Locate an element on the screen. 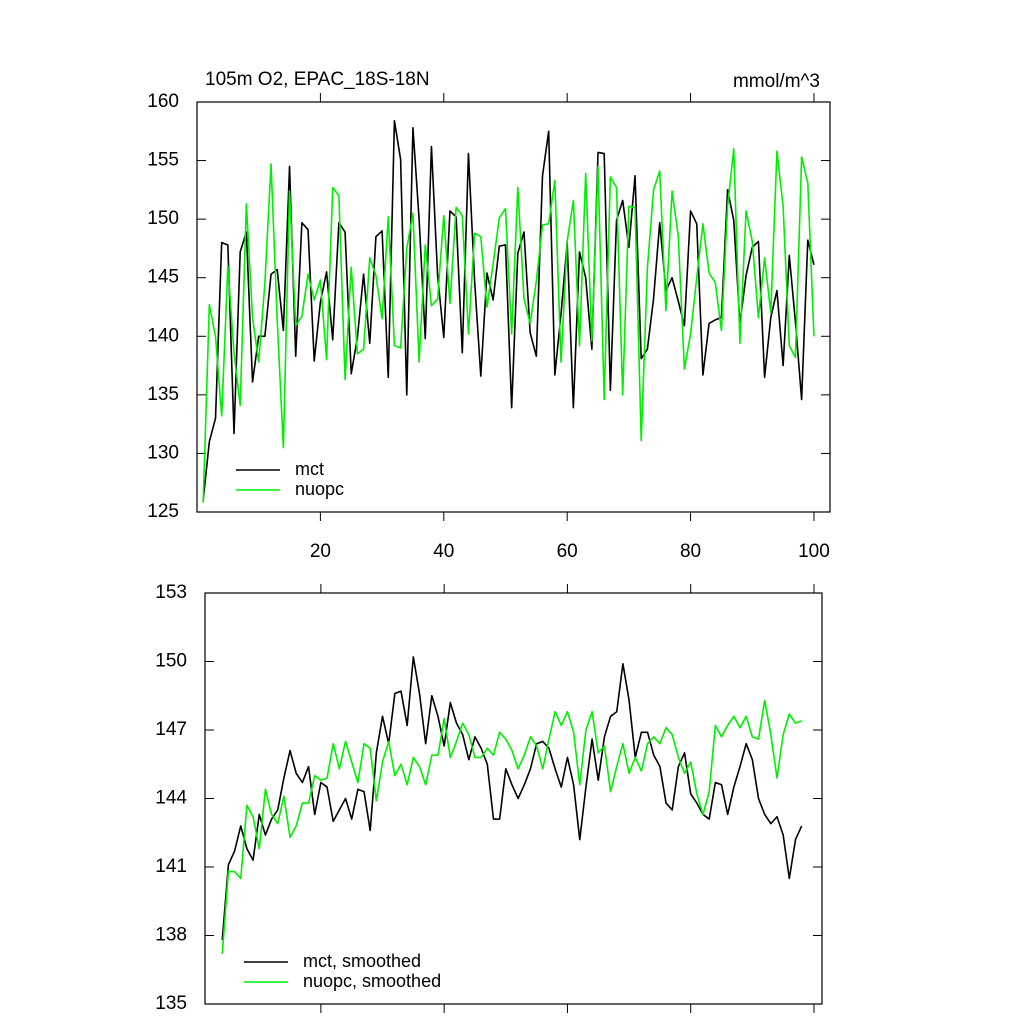 This screenshot has width=1024, height=1024. series-line is located at coordinates (511, 826).